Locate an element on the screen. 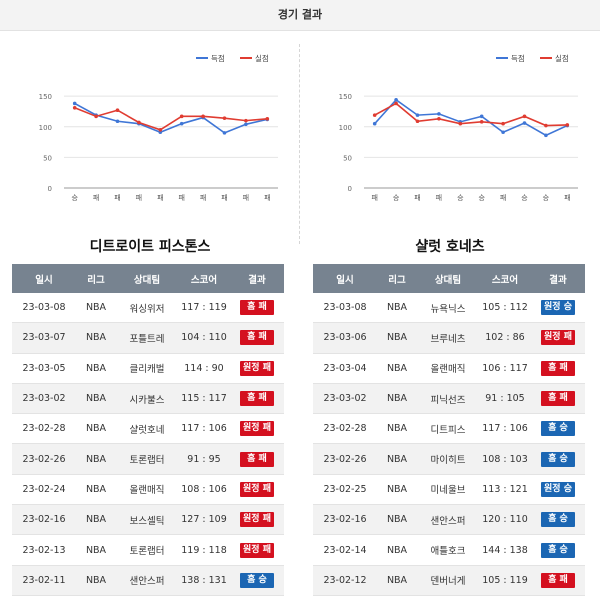 The height and width of the screenshot is (596, 600). cell-opponent: 포틀트레 is located at coordinates (147, 338).